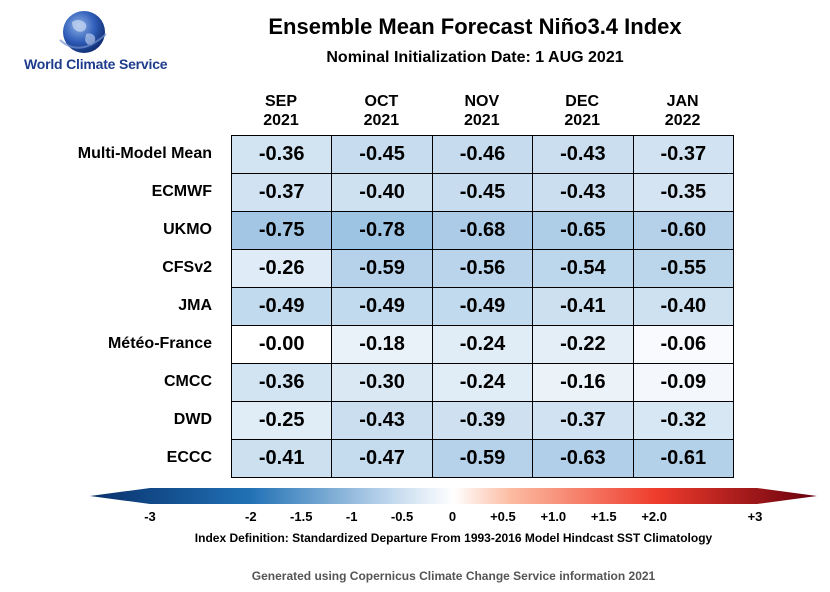 This screenshot has width=830, height=592. Describe the element at coordinates (553, 516) in the screenshot. I see `colorbar-tick-label: +1.0` at that location.